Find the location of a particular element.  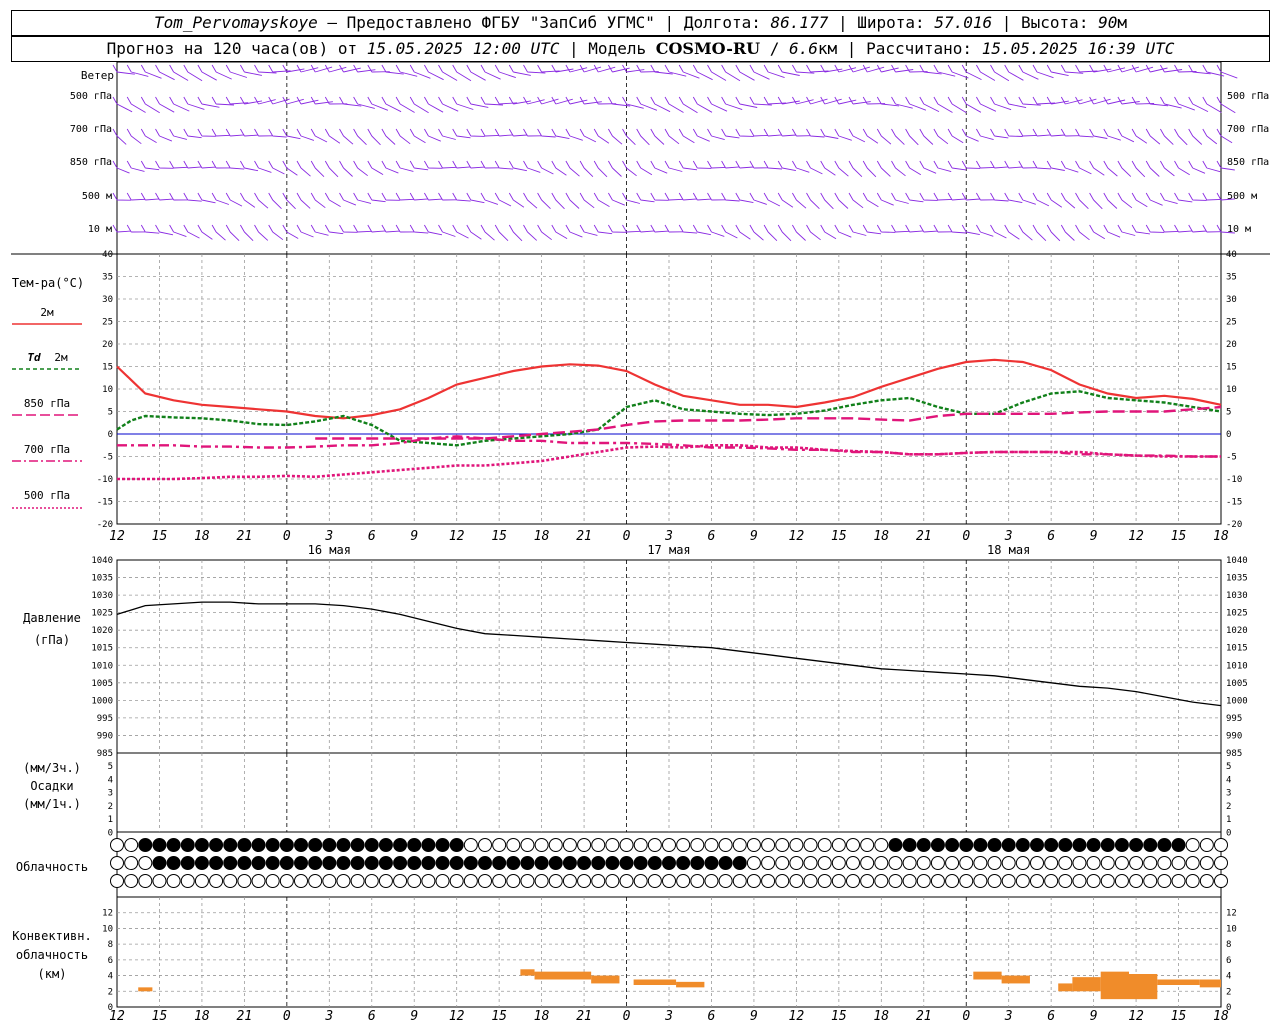

temp-tick-left: 20 is located at coordinates (107, 345).